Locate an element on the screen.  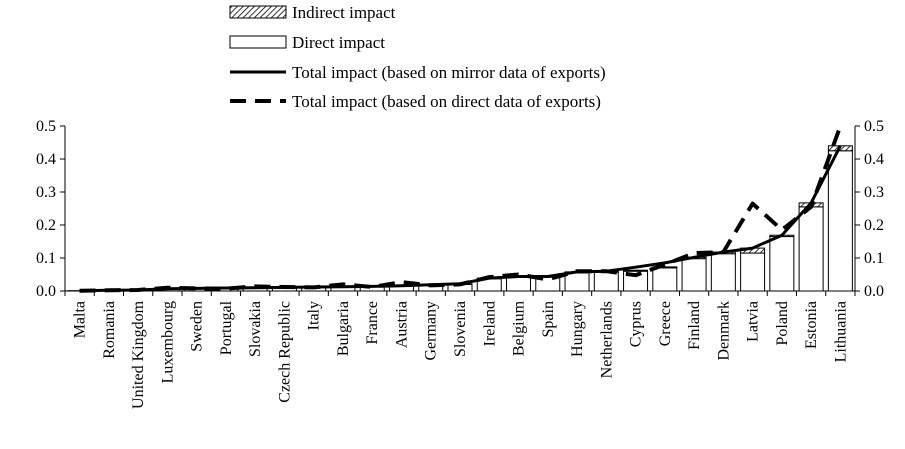
y-tick-label-right: 0.5 is located at coordinates (874, 126).